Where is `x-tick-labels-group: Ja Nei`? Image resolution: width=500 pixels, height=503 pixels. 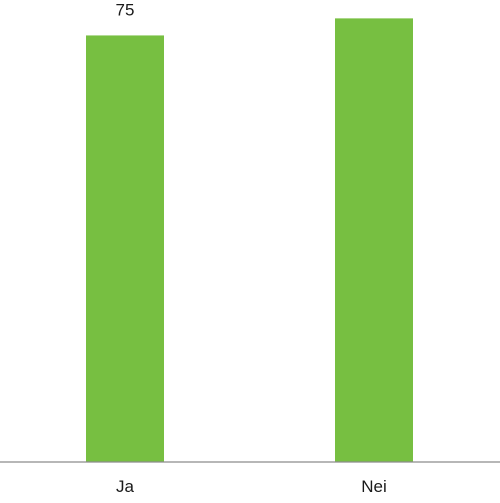
x-tick-labels-group: Ja Nei is located at coordinates (251, 486).